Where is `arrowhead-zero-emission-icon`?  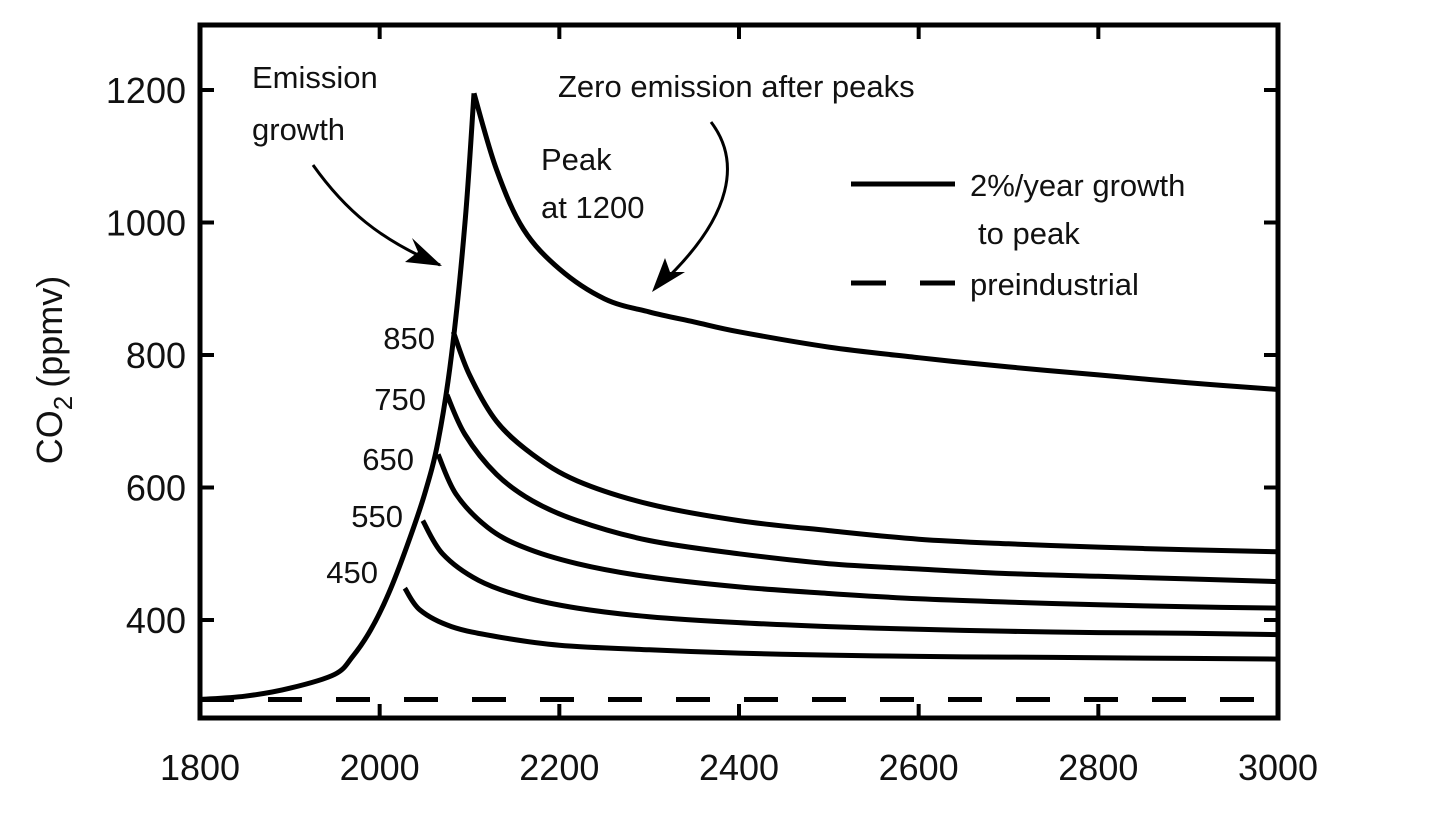
arrowhead-zero-emission-icon is located at coordinates (668, 275).